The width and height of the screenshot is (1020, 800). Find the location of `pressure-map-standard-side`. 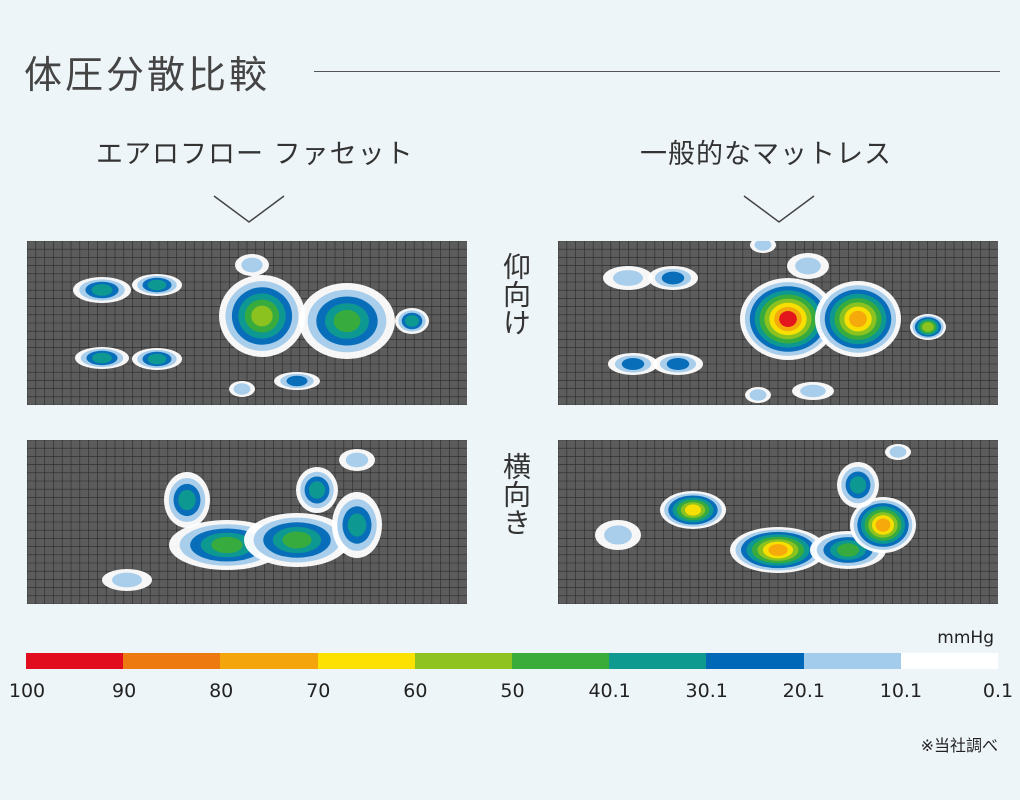

pressure-map-standard-side is located at coordinates (778, 522).